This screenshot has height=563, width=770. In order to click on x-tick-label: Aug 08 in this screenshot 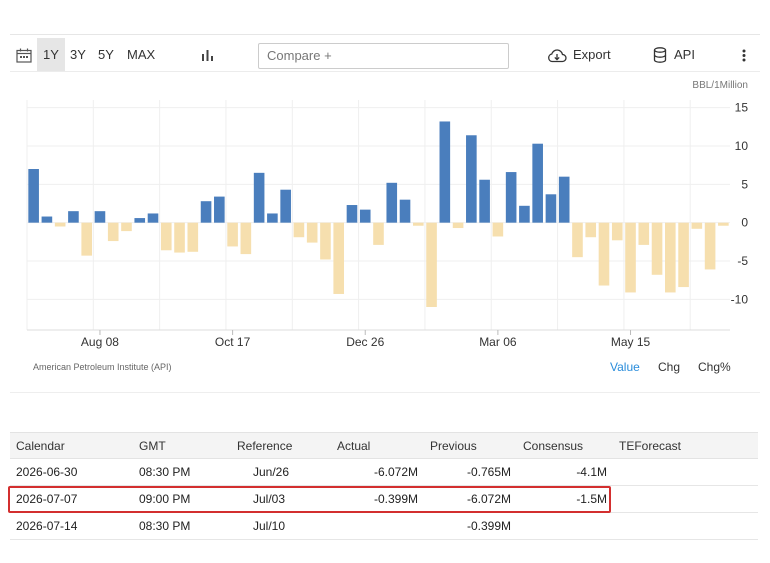, I will do `click(100, 342)`.